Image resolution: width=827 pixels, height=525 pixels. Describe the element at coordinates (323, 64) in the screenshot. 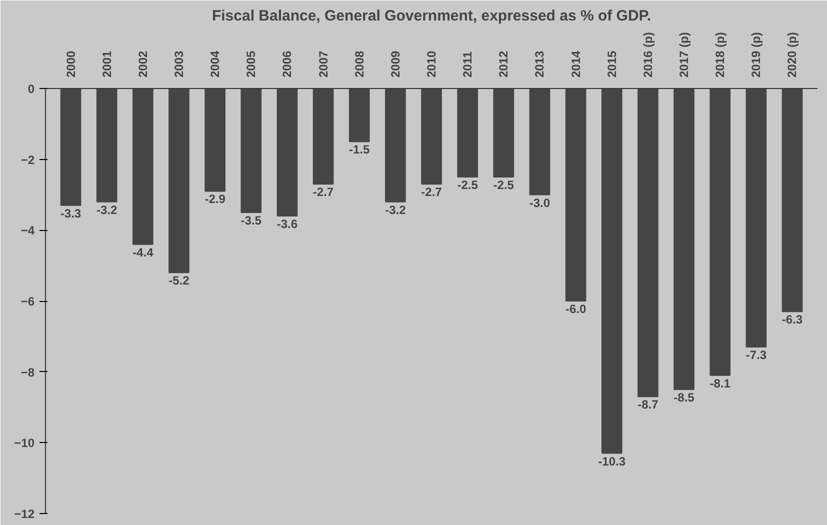

I see `x-tick-label: 2007` at that location.